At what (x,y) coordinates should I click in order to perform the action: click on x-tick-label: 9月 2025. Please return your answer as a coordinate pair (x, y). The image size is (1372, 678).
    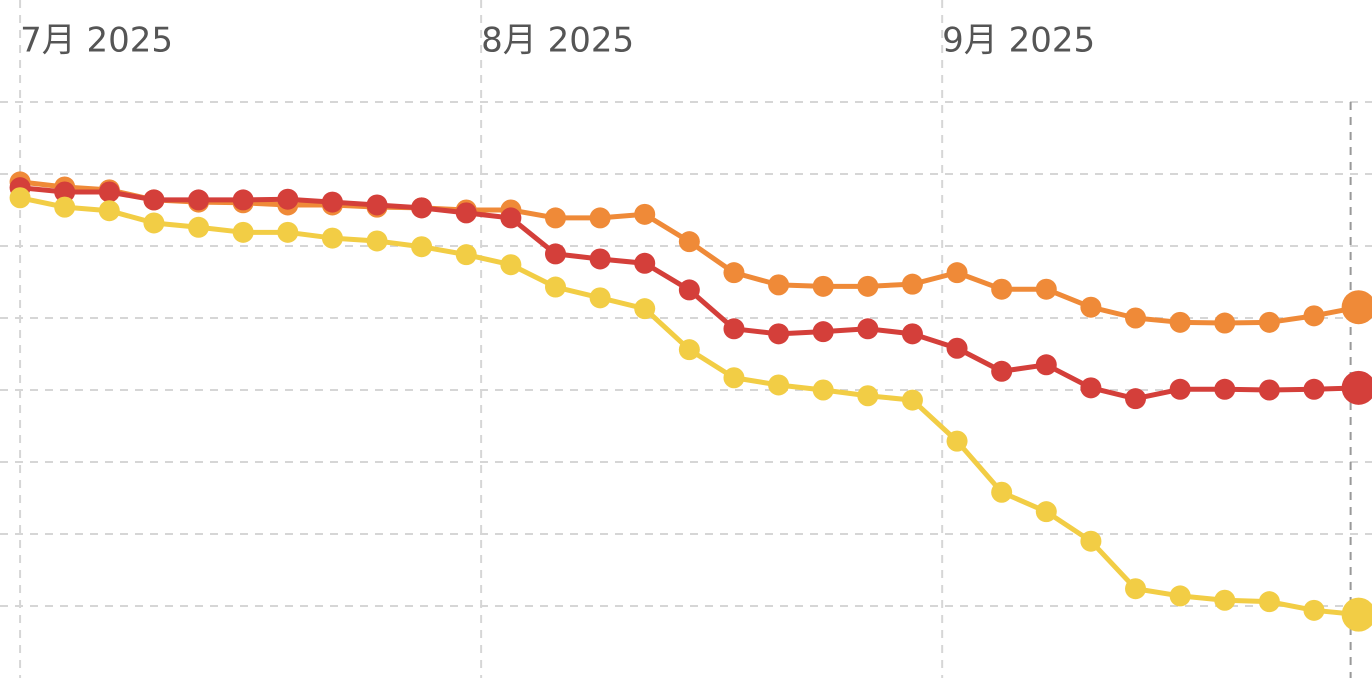
    Looking at the image, I should click on (1018, 41).